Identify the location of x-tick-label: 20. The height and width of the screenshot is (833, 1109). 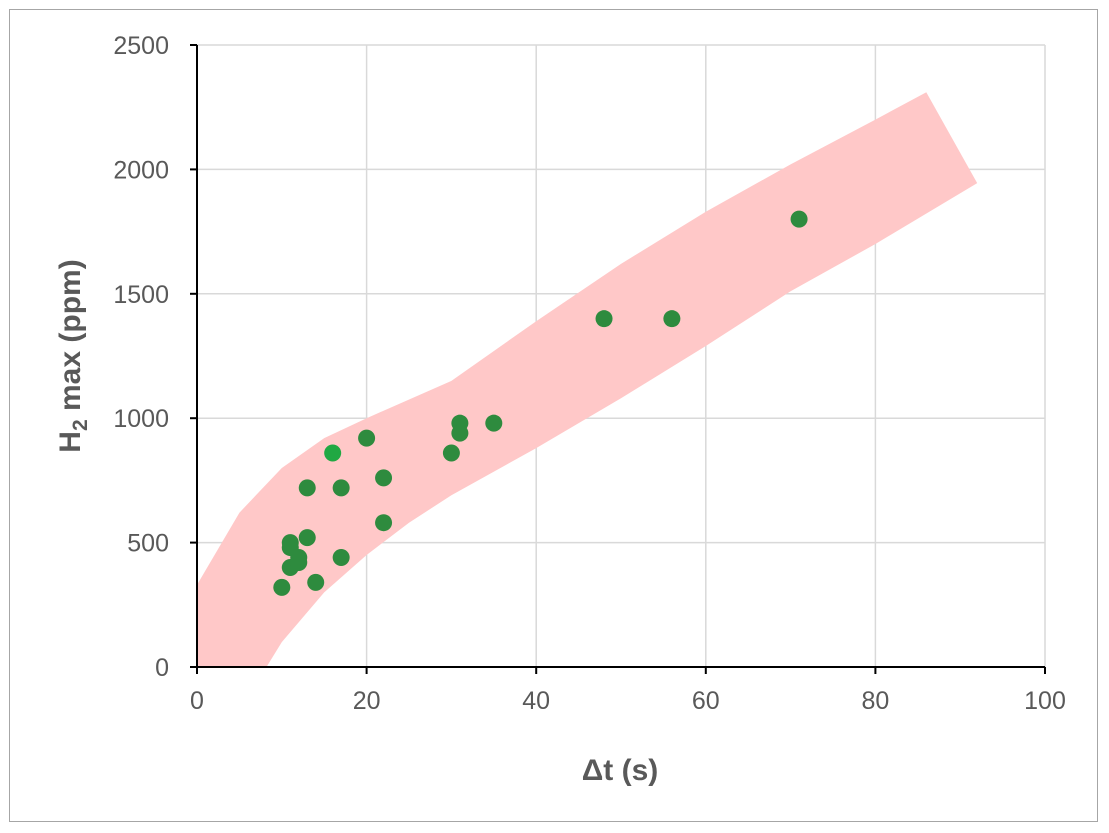
(367, 701).